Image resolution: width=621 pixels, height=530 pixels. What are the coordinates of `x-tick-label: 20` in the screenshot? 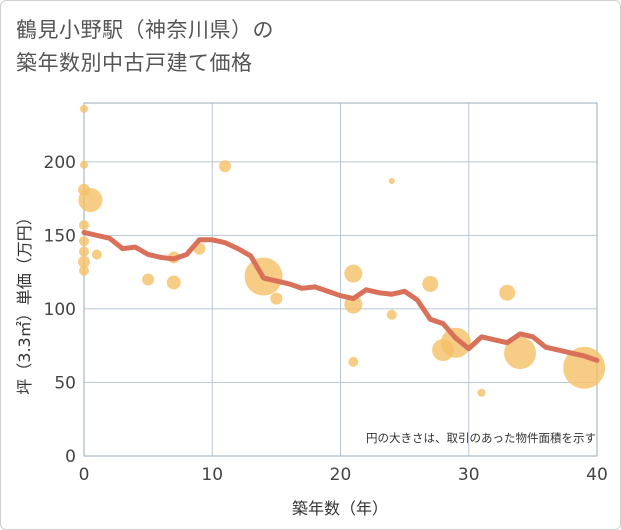 It's located at (341, 475).